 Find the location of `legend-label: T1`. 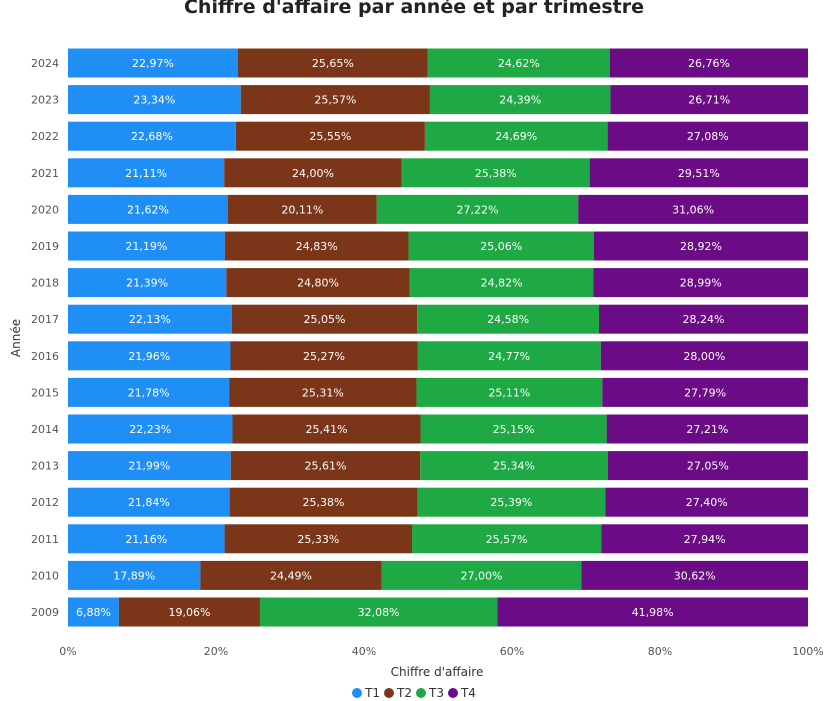

legend-label: T1 is located at coordinates (373, 693).